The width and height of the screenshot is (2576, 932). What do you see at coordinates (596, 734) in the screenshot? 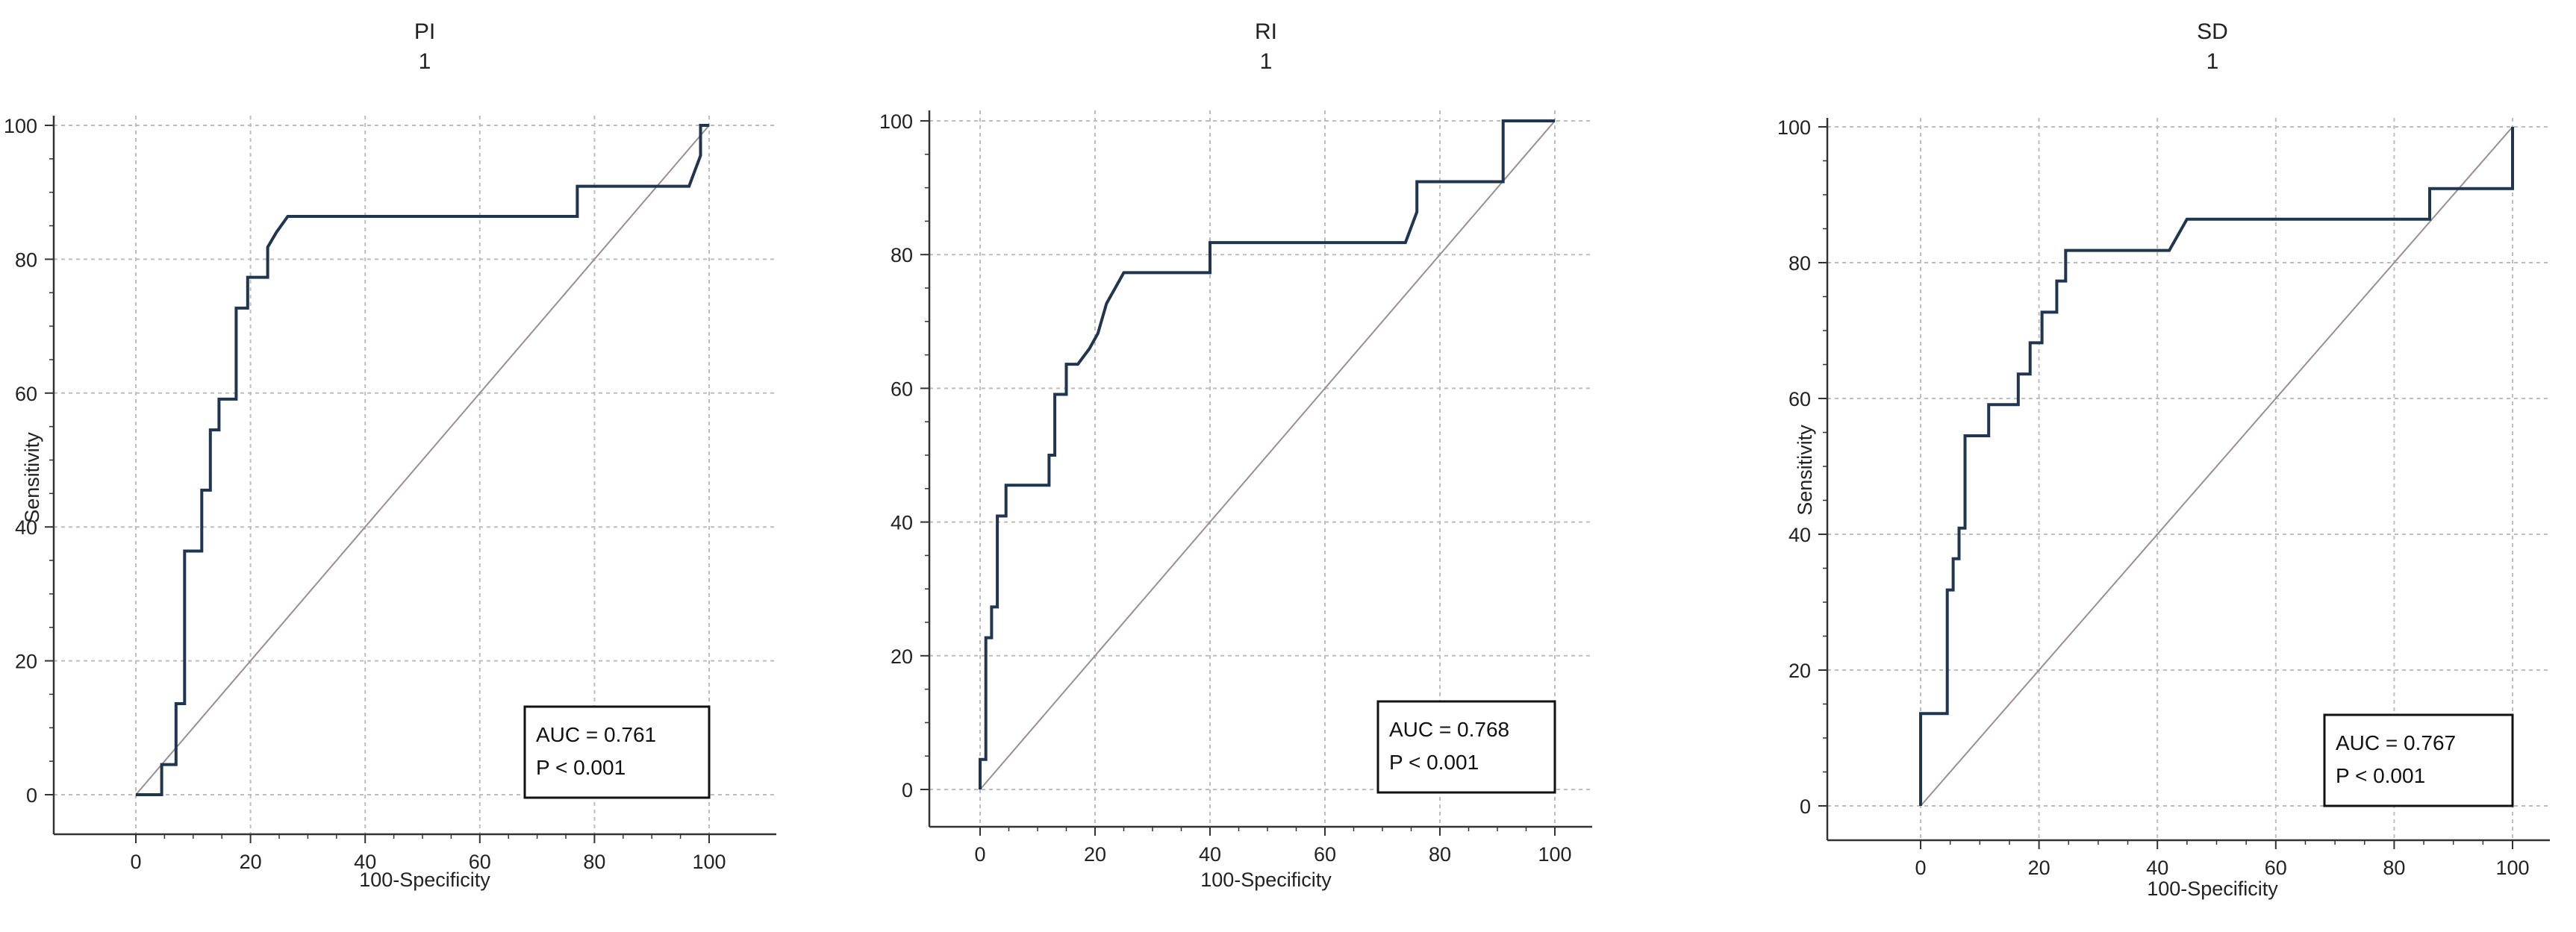
I see `auc-value: AUC = 0.761` at bounding box center [596, 734].